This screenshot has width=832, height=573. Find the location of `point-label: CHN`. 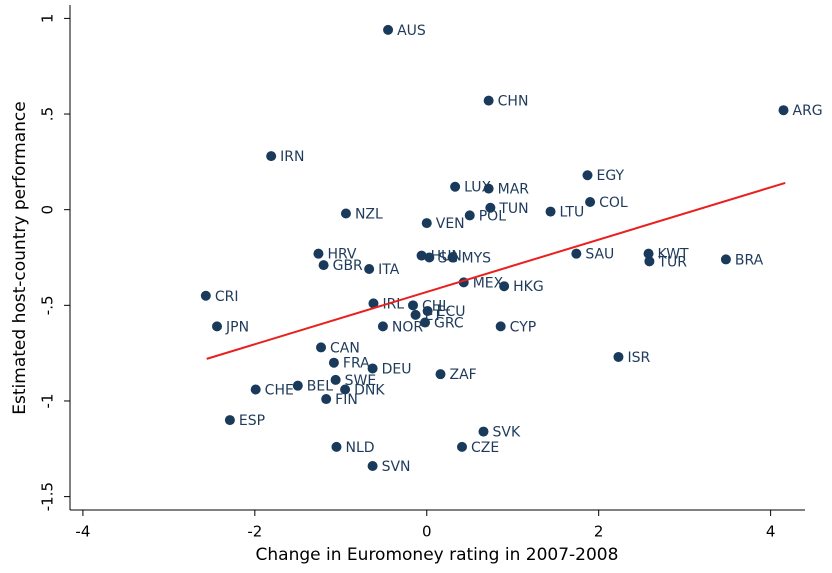

point-label: CHN is located at coordinates (513, 102).